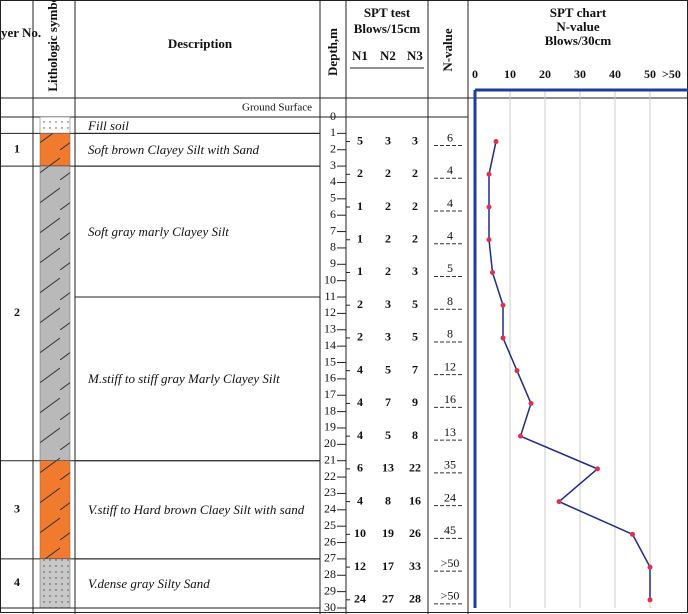 This screenshot has width=688, height=614. Describe the element at coordinates (330, 607) in the screenshot. I see `depth-label: 30` at that location.